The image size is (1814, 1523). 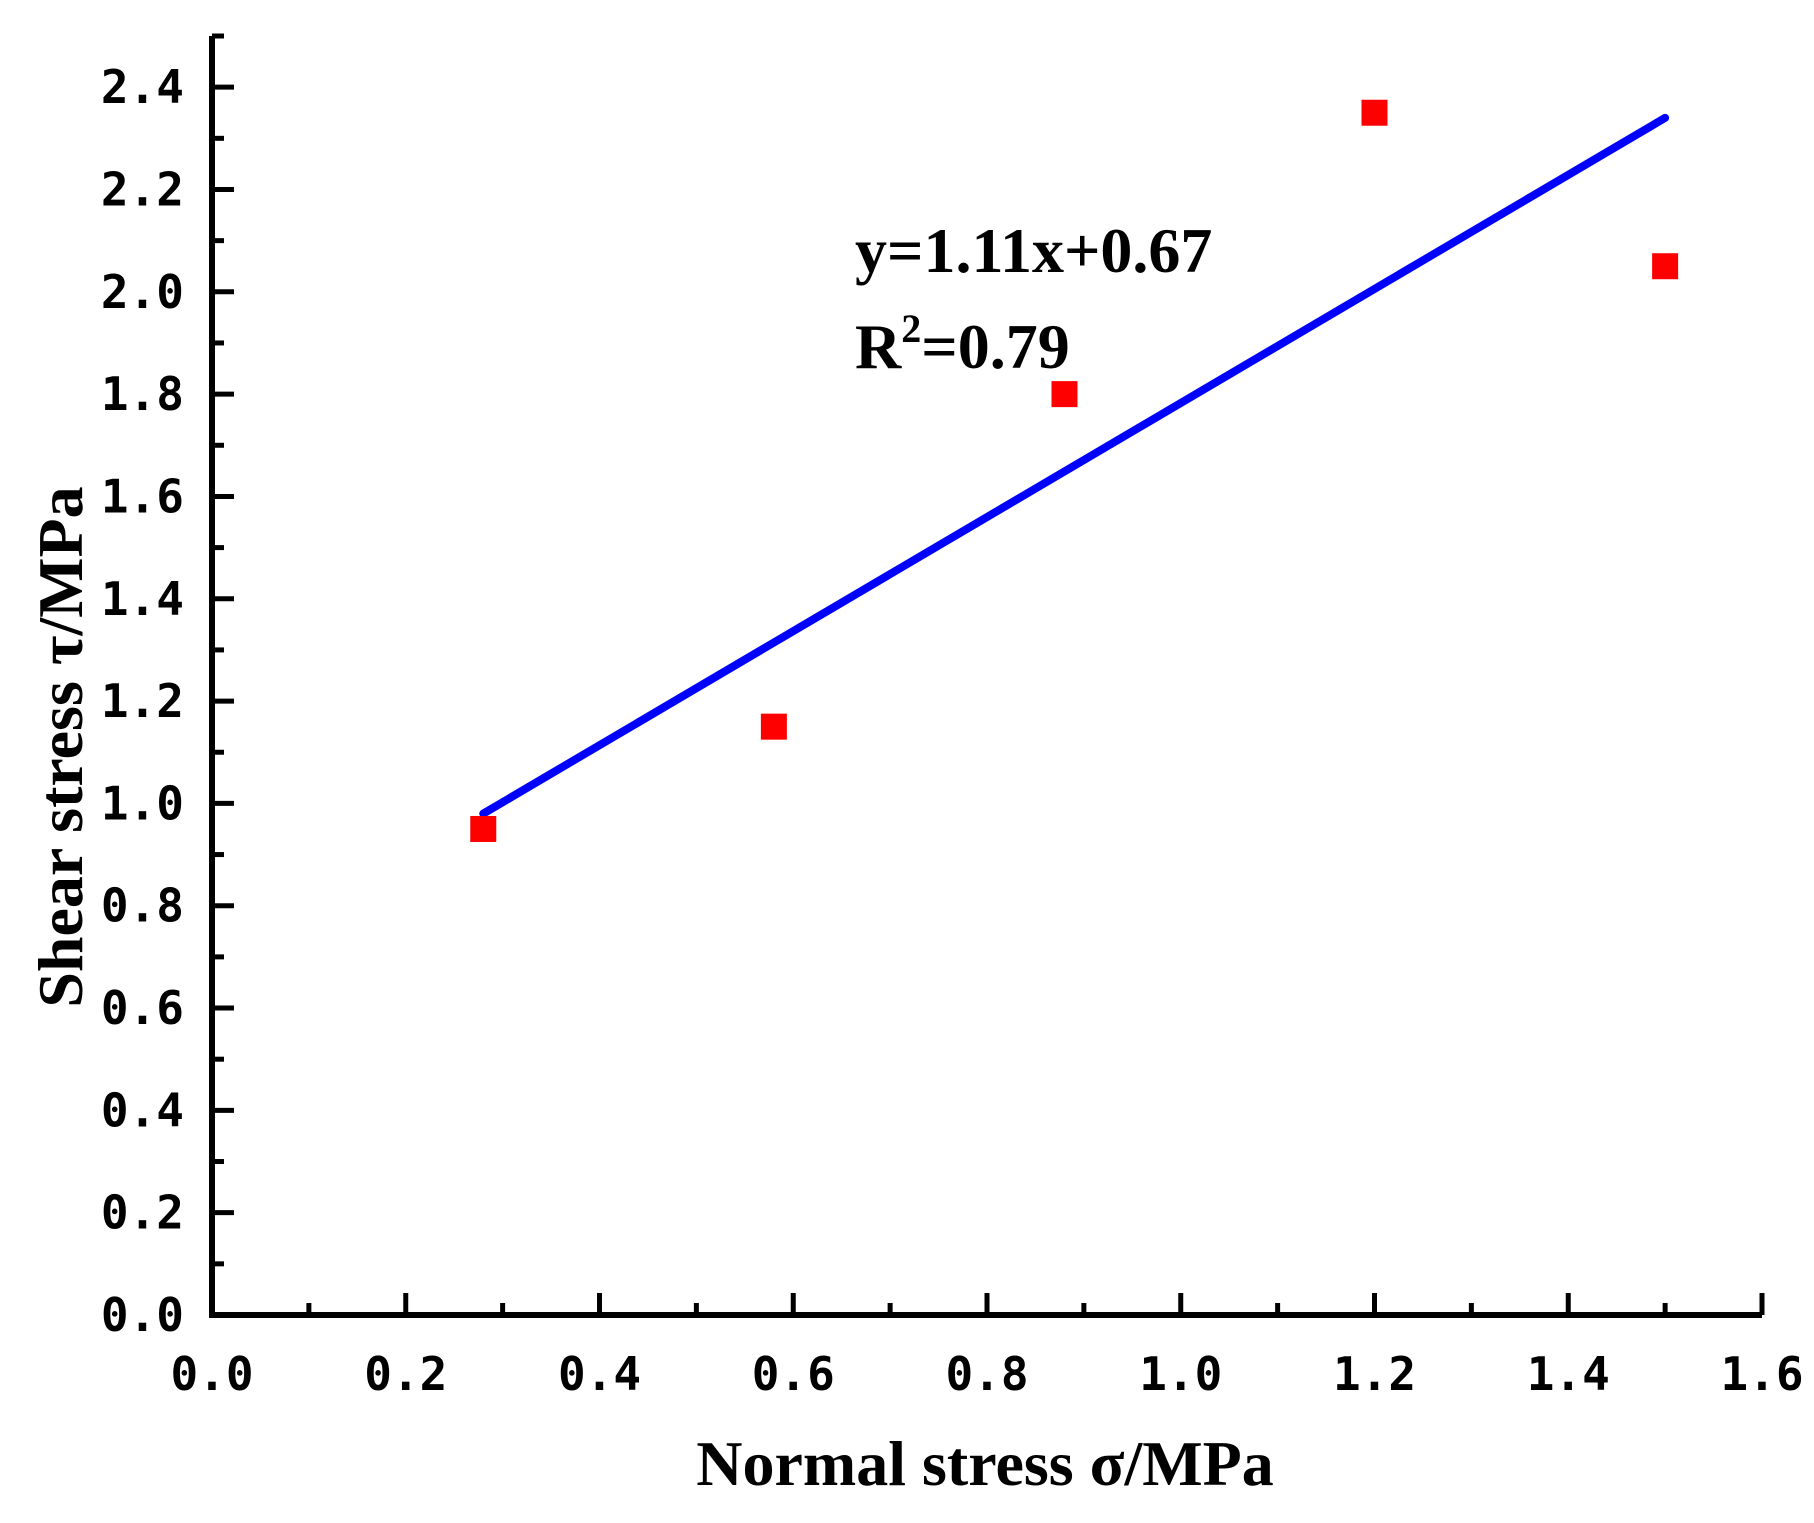 What do you see at coordinates (142, 599) in the screenshot?
I see `y-tick-label: 1.4` at bounding box center [142, 599].